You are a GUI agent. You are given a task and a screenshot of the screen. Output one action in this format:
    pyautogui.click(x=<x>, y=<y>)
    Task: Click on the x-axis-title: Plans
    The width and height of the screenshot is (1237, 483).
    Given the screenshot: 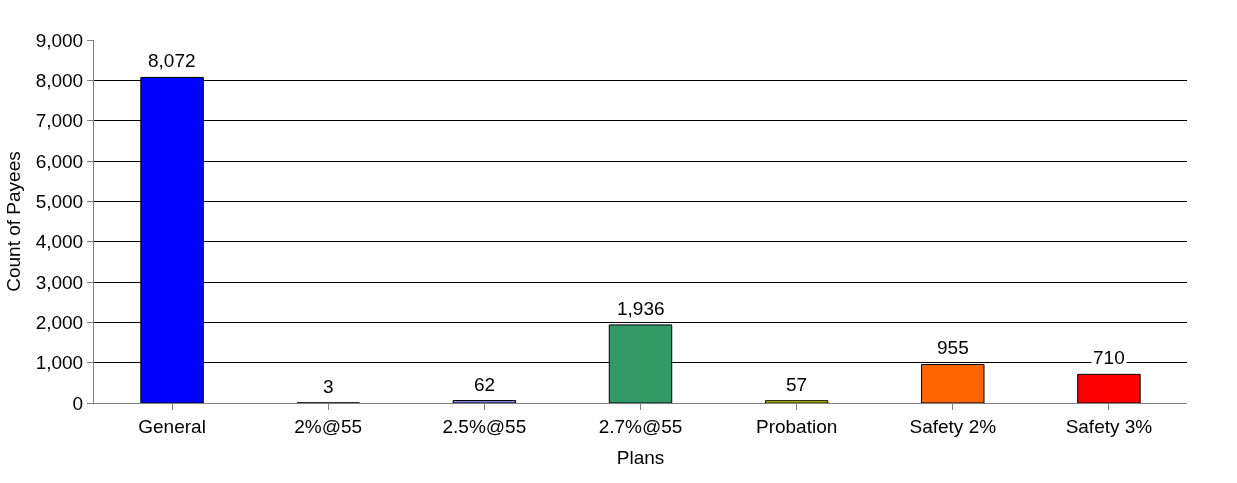 What is the action you would take?
    pyautogui.click(x=640, y=457)
    